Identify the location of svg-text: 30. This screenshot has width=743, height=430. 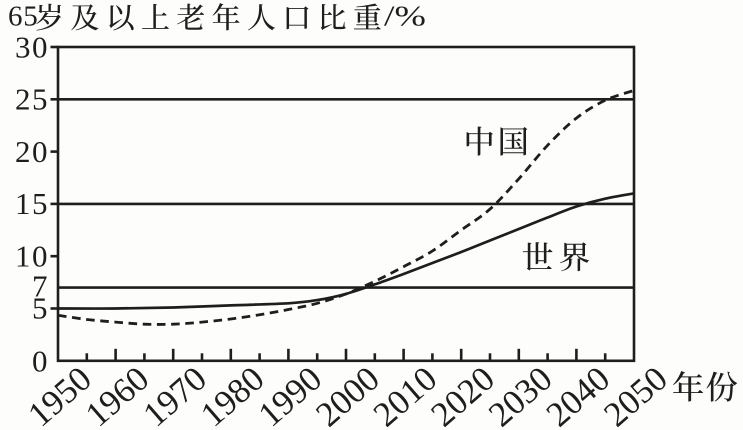
(32, 46).